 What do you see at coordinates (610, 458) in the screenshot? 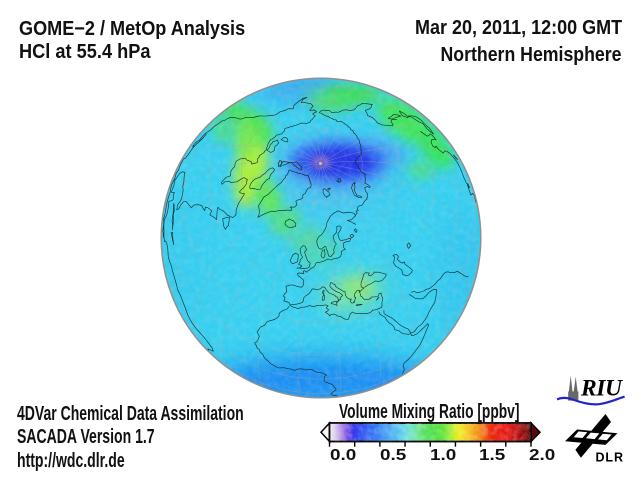
I see `svg-text: DLR` at bounding box center [610, 458].